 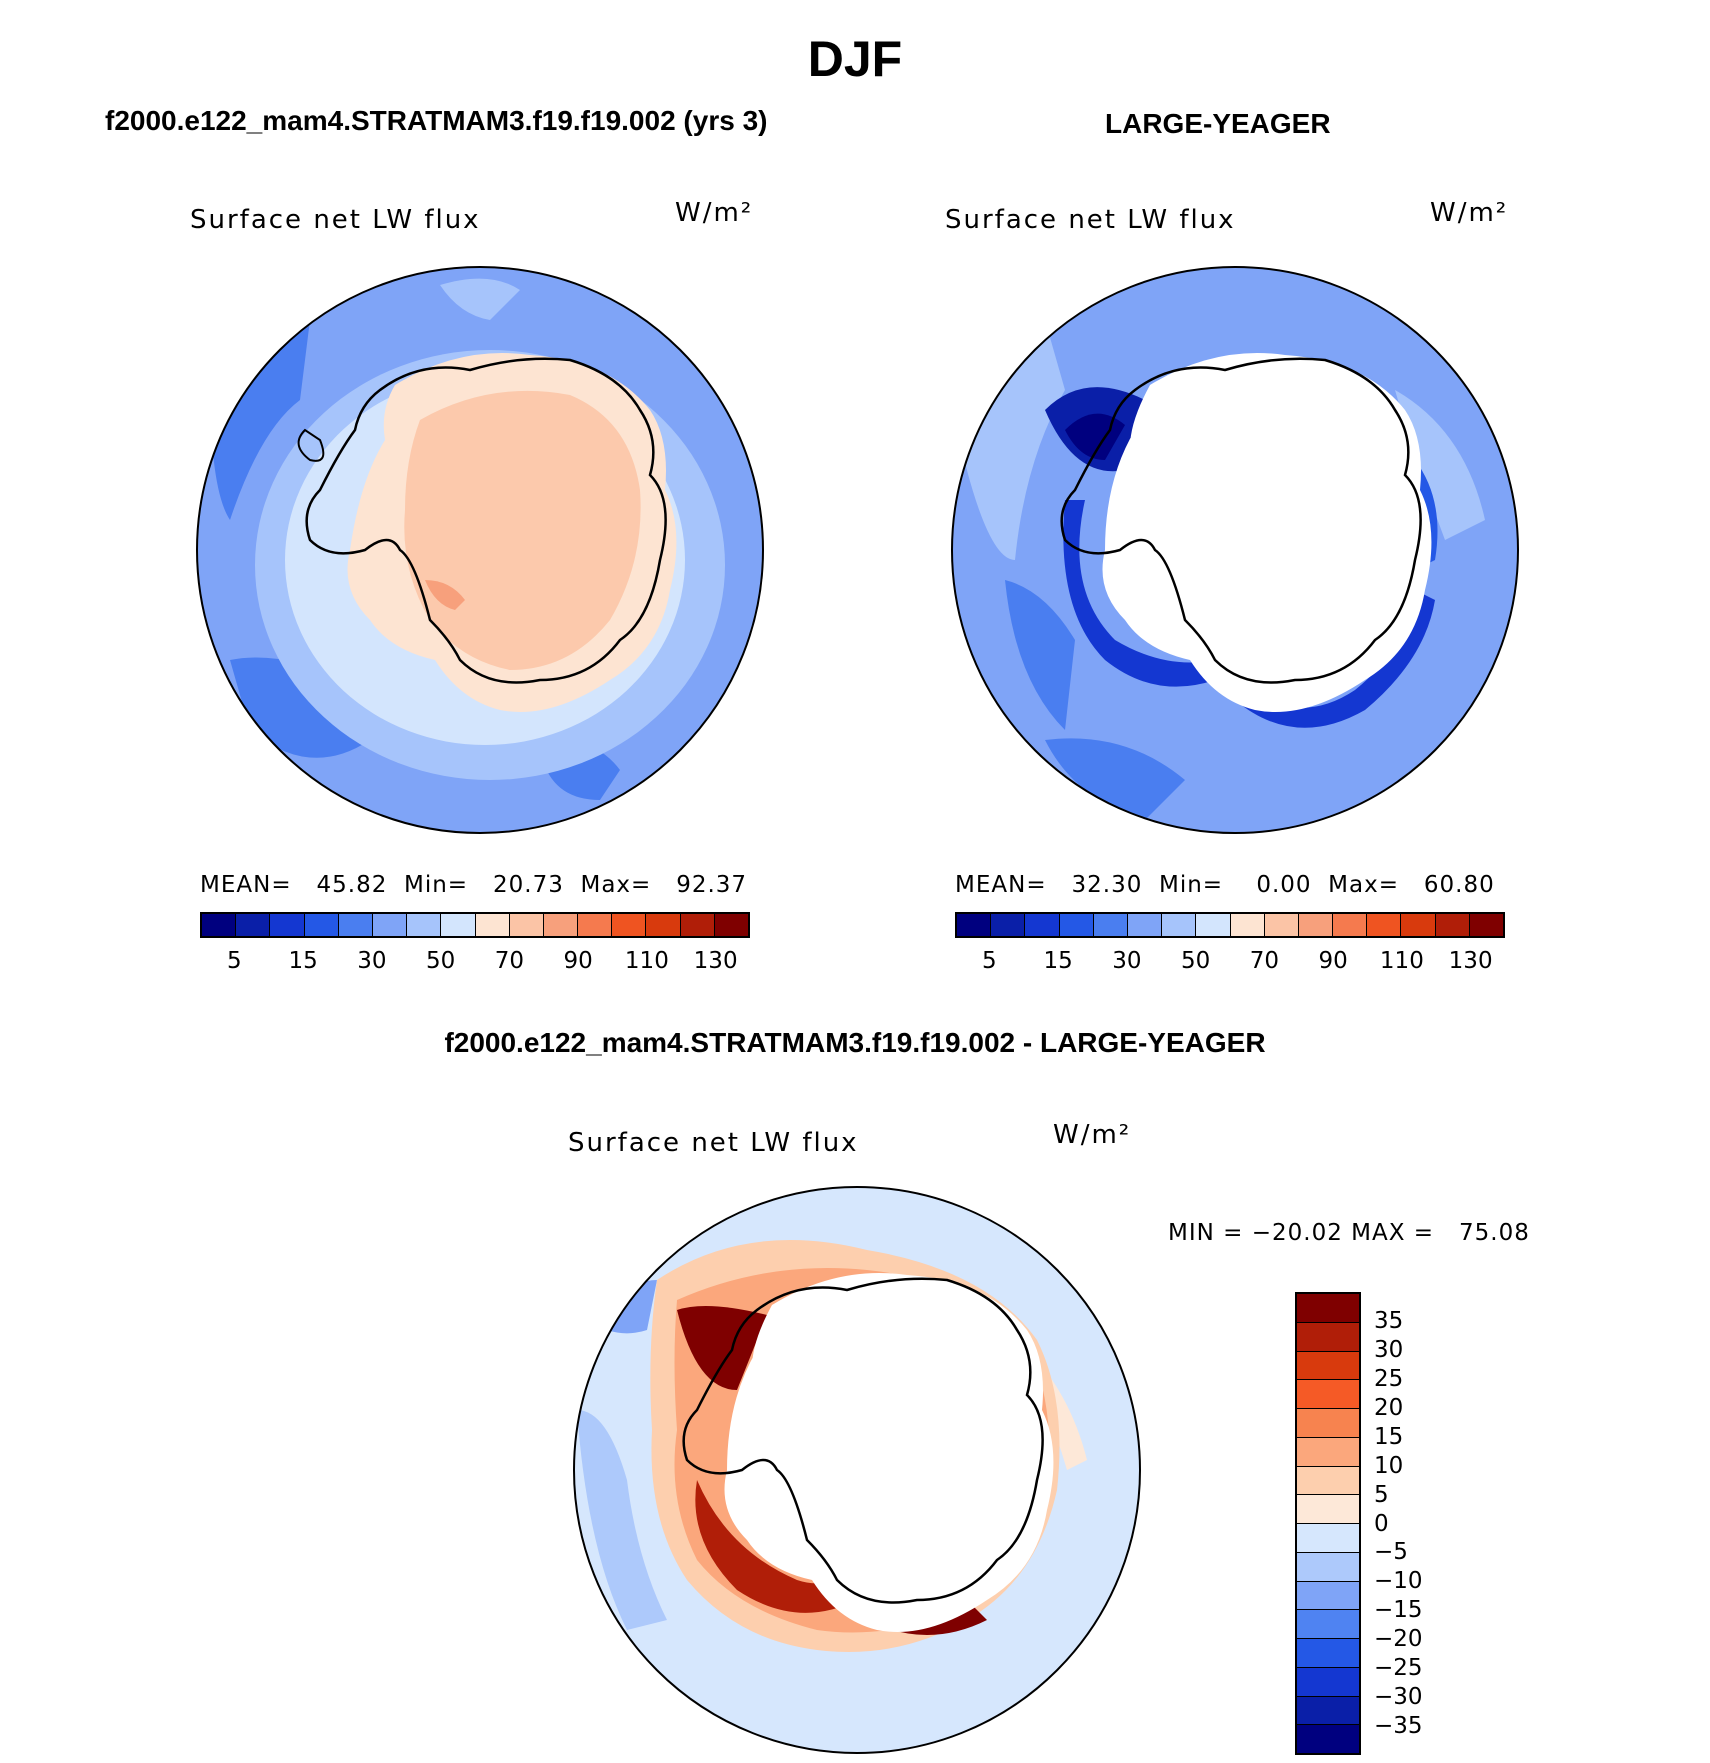 What do you see at coordinates (1218, 123) in the screenshot?
I see `obs-panel-title: LARGE-YEAGER` at bounding box center [1218, 123].